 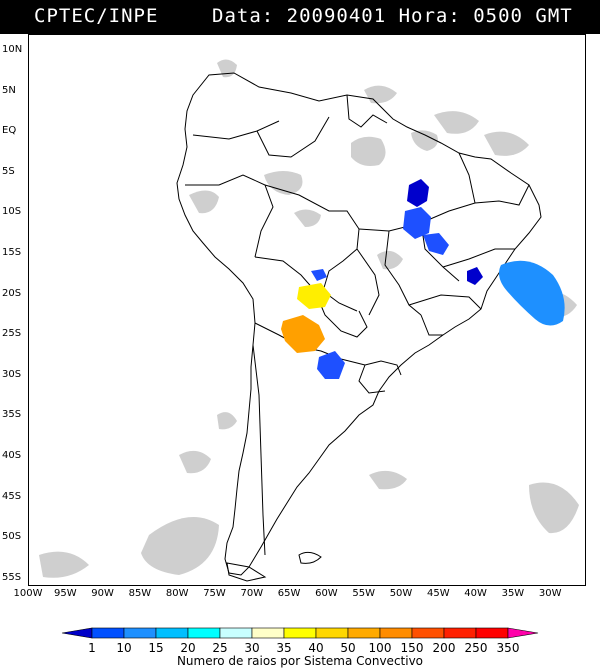 What do you see at coordinates (513, 593) in the screenshot?
I see `lon-label: 35W` at bounding box center [513, 593].